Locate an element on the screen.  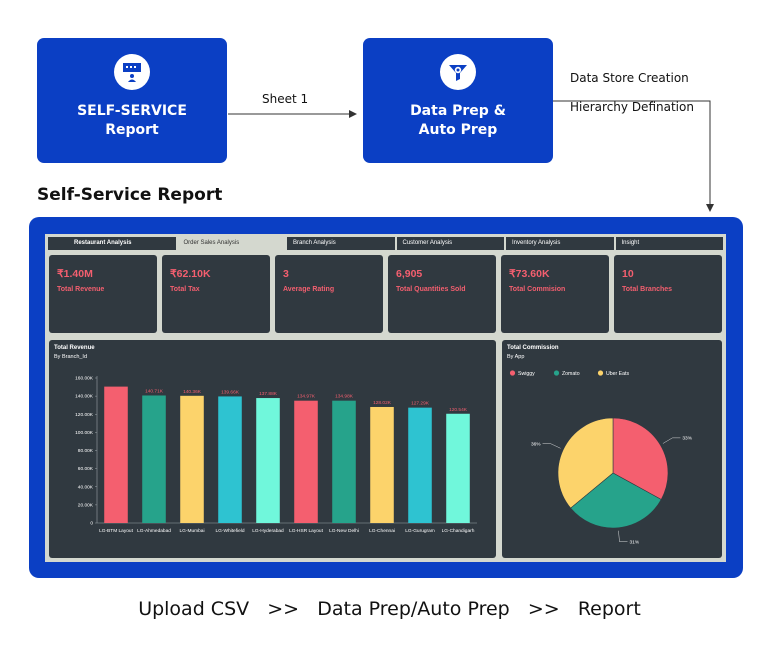
tab-insight: Insight is located at coordinates (669, 243).